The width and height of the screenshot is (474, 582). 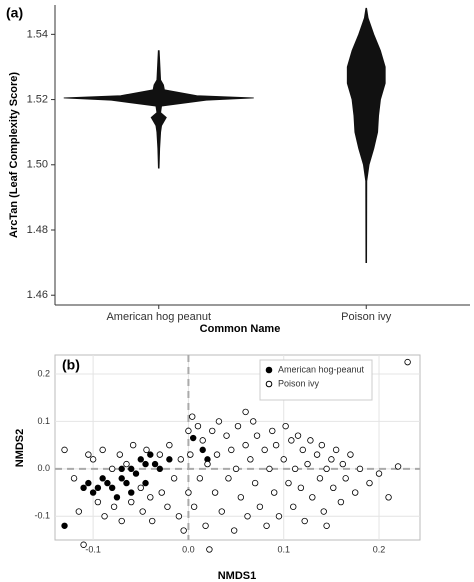 I want to click on y-tick-label: 1.48, so click(x=37, y=230).